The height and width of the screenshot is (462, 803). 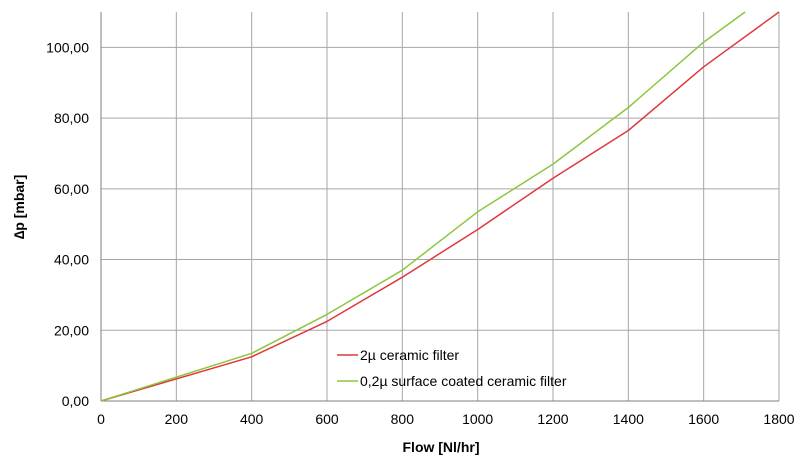 What do you see at coordinates (463, 381) in the screenshot?
I see `legend-label-series-2: 0,2µ surface coated ceramic filter` at bounding box center [463, 381].